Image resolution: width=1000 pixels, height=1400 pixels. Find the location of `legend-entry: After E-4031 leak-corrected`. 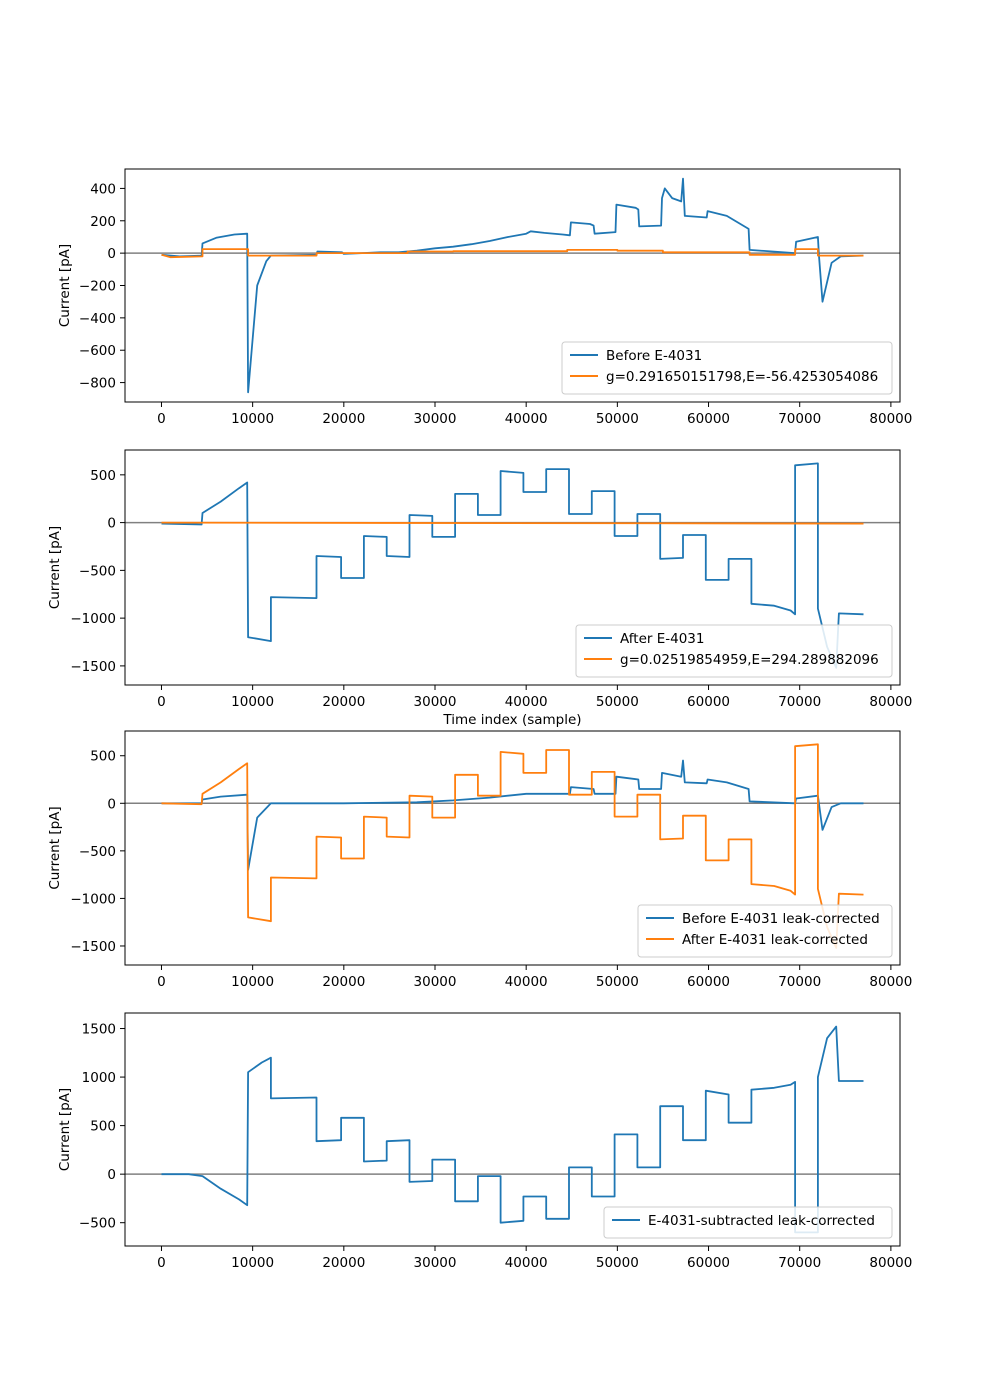

legend-entry: After E-4031 leak-corrected is located at coordinates (775, 940).